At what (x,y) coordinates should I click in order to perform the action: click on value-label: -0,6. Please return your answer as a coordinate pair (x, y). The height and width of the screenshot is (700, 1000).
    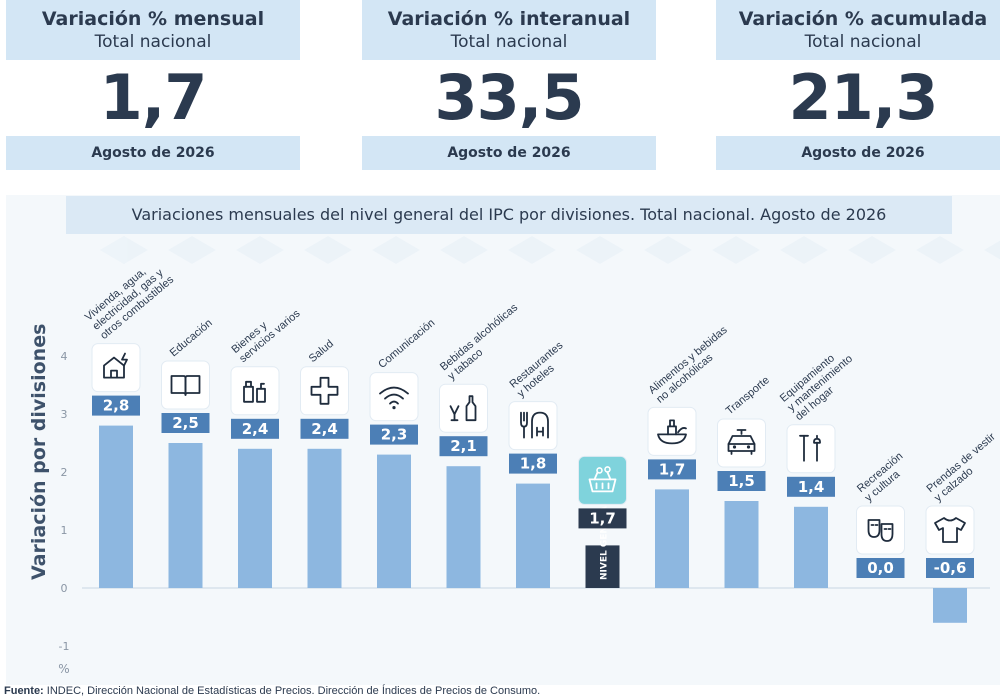
    Looking at the image, I should click on (950, 568).